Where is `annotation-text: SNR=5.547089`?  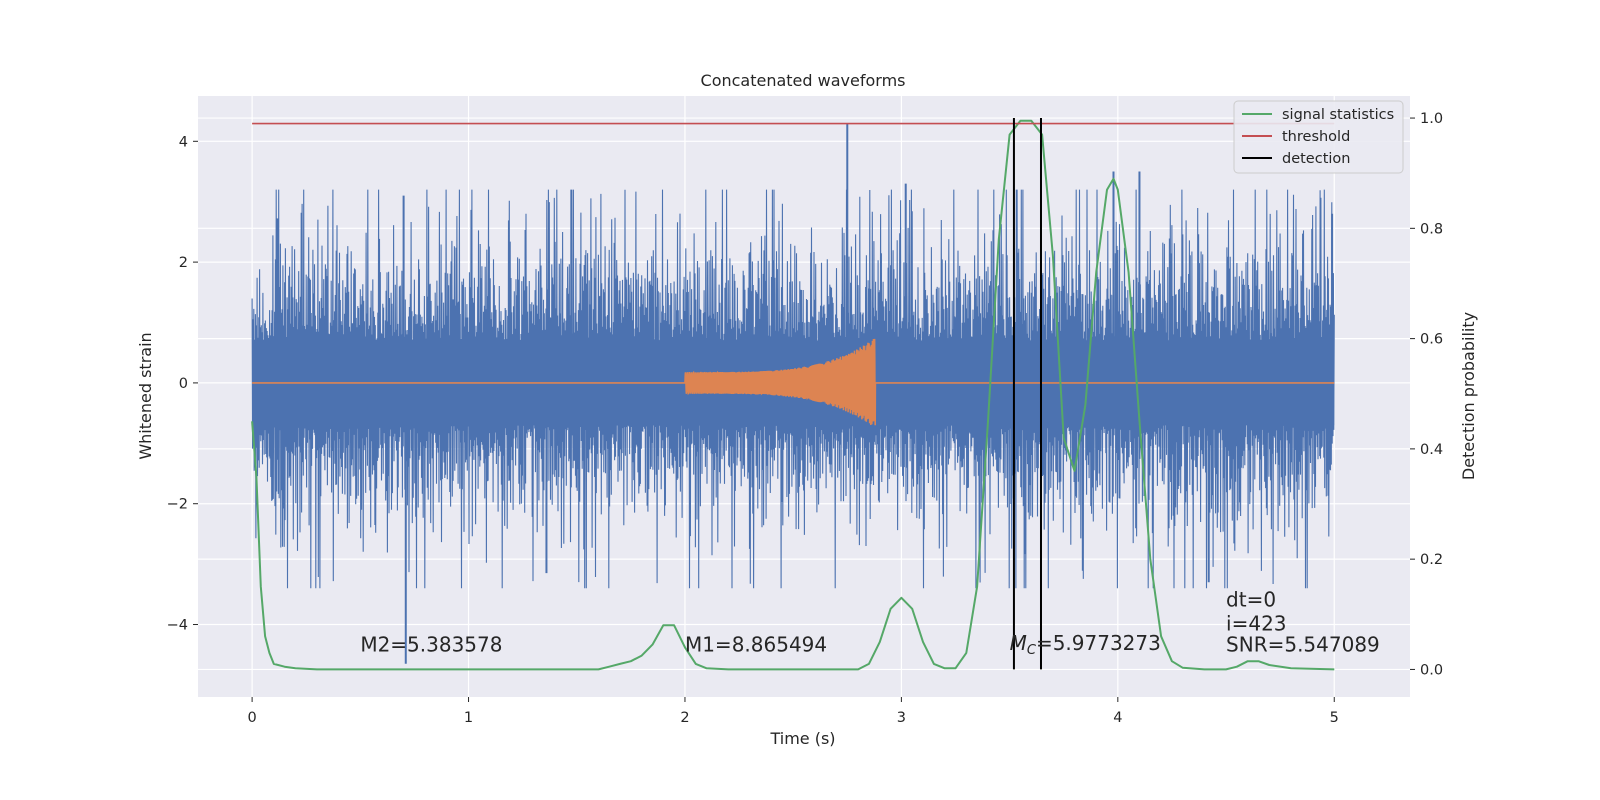 annotation-text: SNR=5.547089 is located at coordinates (1303, 645).